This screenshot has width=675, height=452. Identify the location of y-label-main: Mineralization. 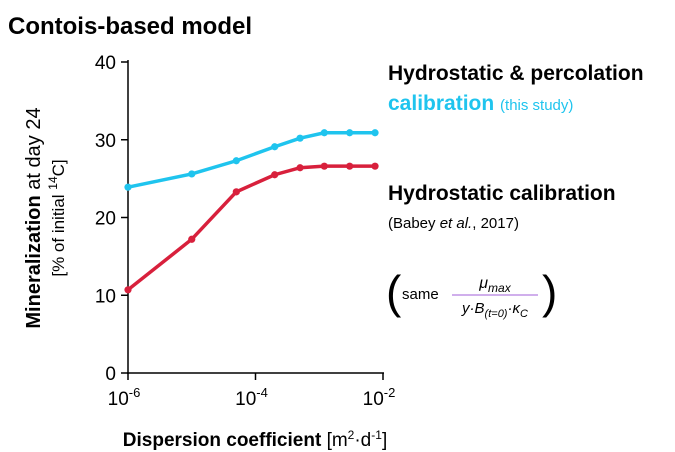
(34, 261).